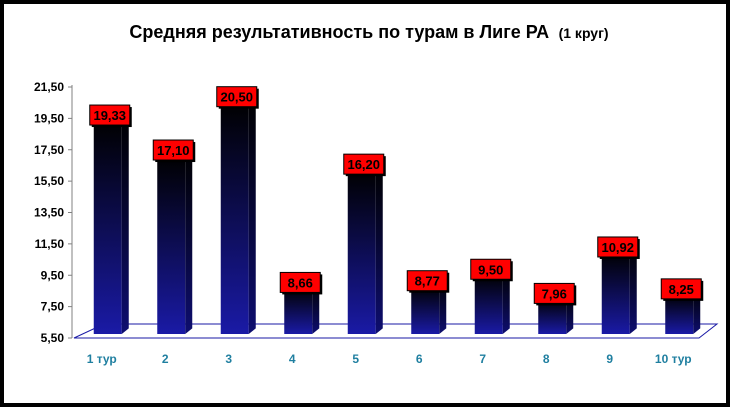 This screenshot has width=730, height=411. What do you see at coordinates (419, 359) in the screenshot?
I see `x-tick-label: 6` at bounding box center [419, 359].